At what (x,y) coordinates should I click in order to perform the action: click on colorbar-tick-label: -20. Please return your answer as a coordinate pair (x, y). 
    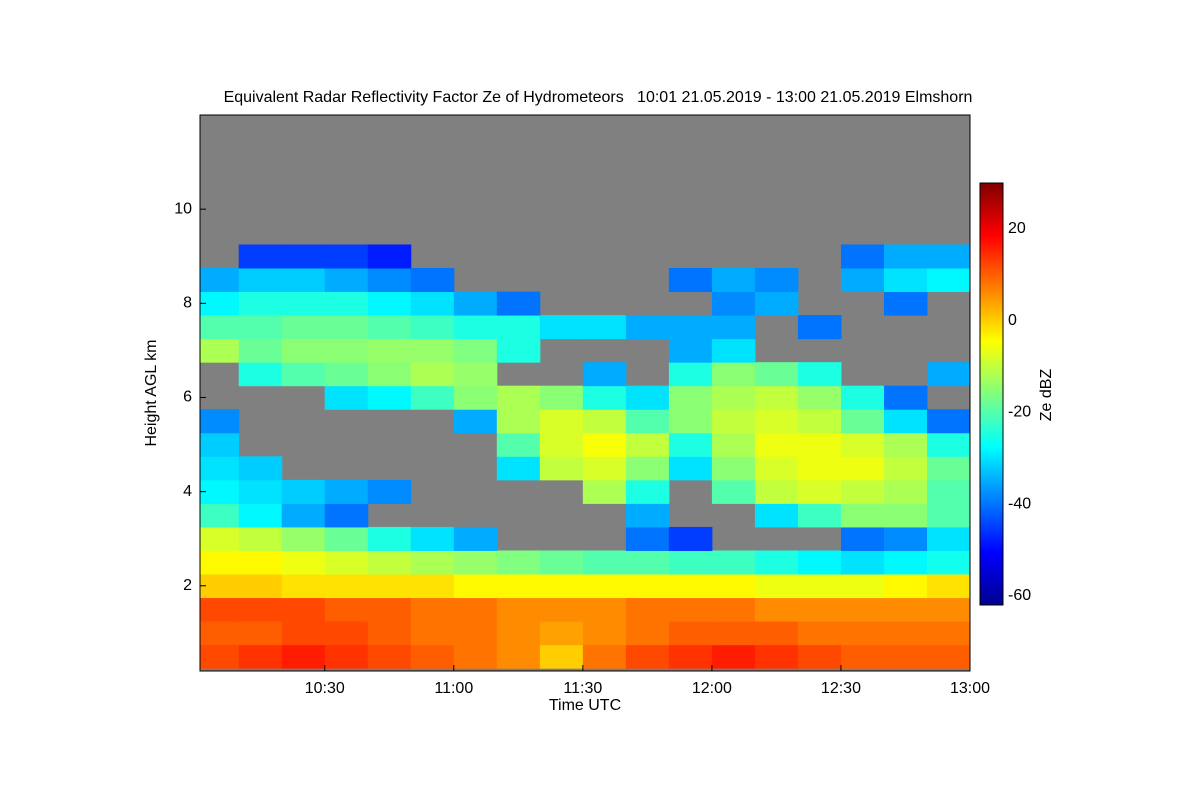
    Looking at the image, I should click on (1019, 412).